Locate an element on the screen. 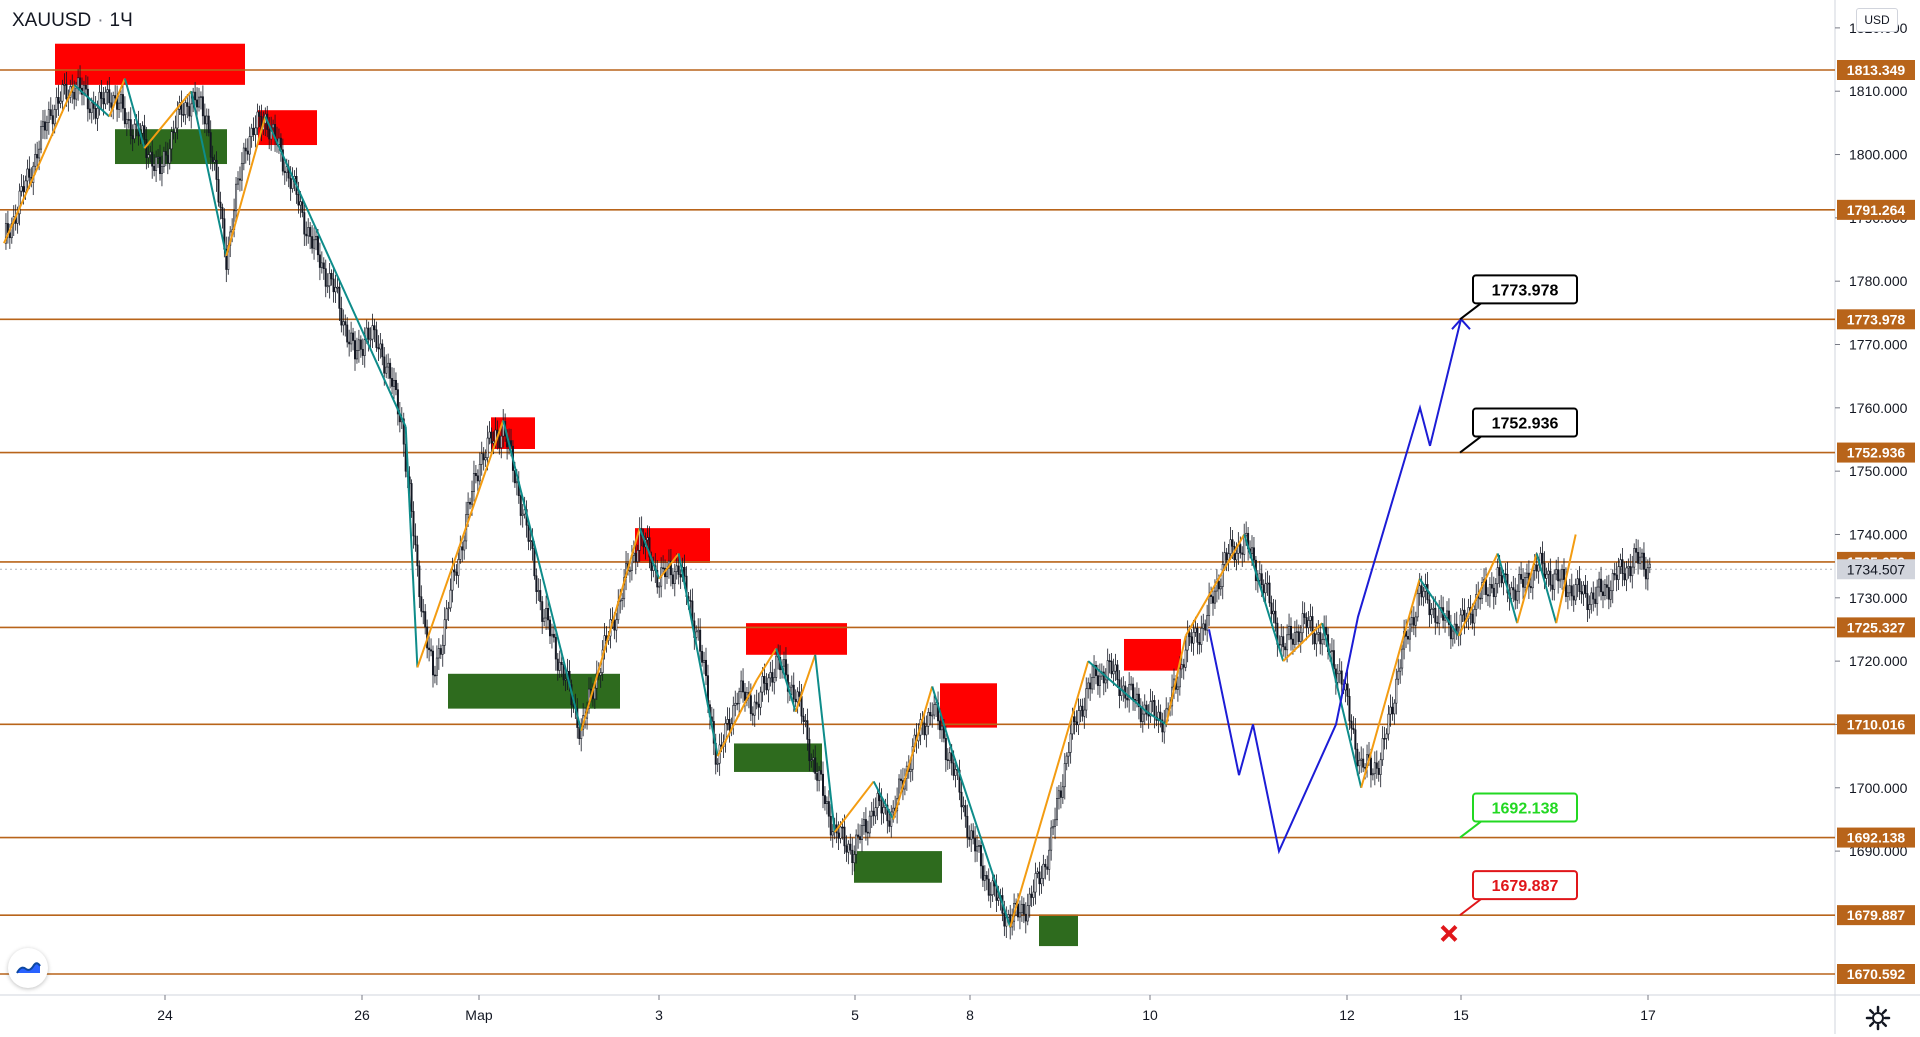  target-callout-label: 1679.887 is located at coordinates (1525, 886).